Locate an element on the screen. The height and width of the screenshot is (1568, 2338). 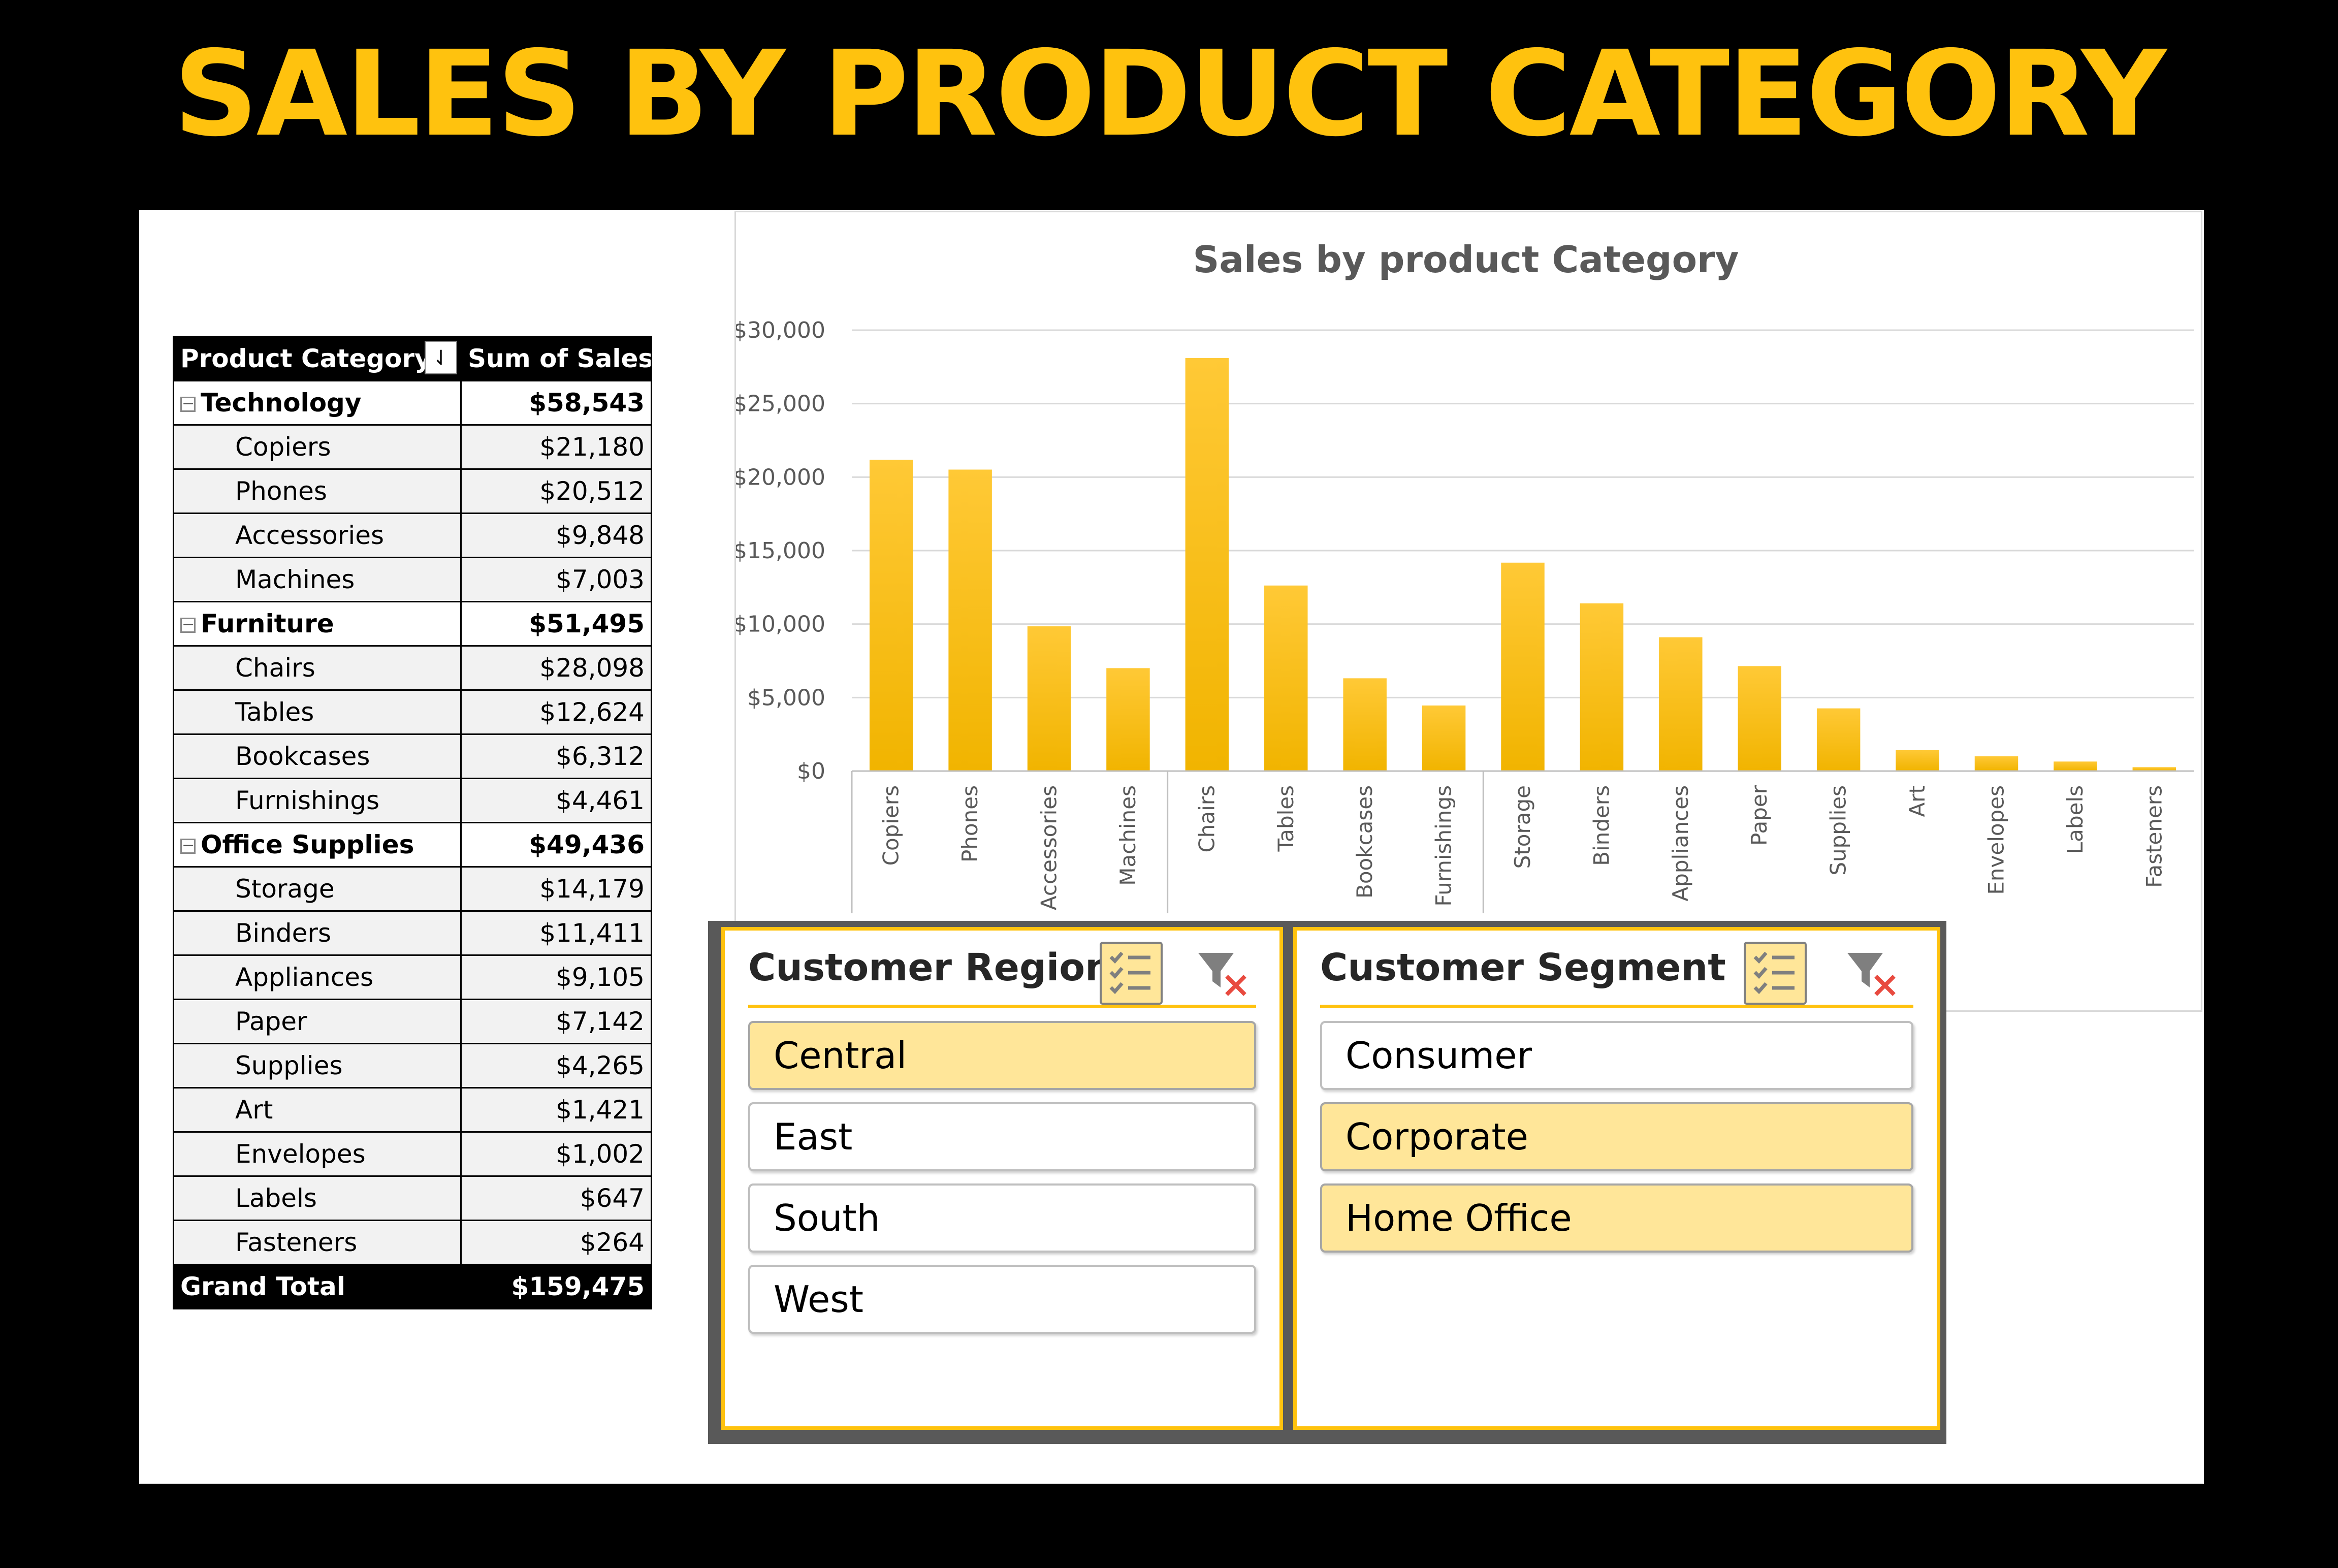
pivot-item-name: Supplies is located at coordinates (317, 1066).